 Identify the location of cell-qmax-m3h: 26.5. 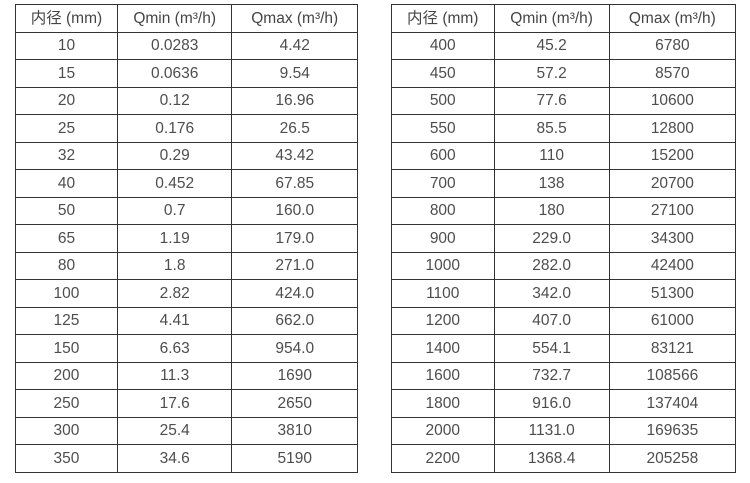
(294, 128).